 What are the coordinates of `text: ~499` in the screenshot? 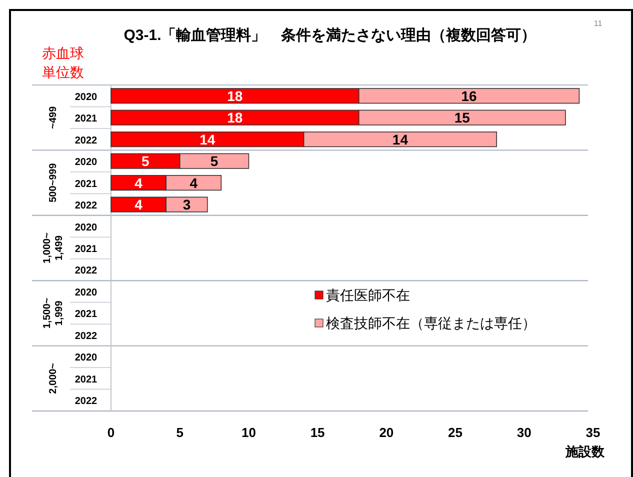 It's located at (53, 117).